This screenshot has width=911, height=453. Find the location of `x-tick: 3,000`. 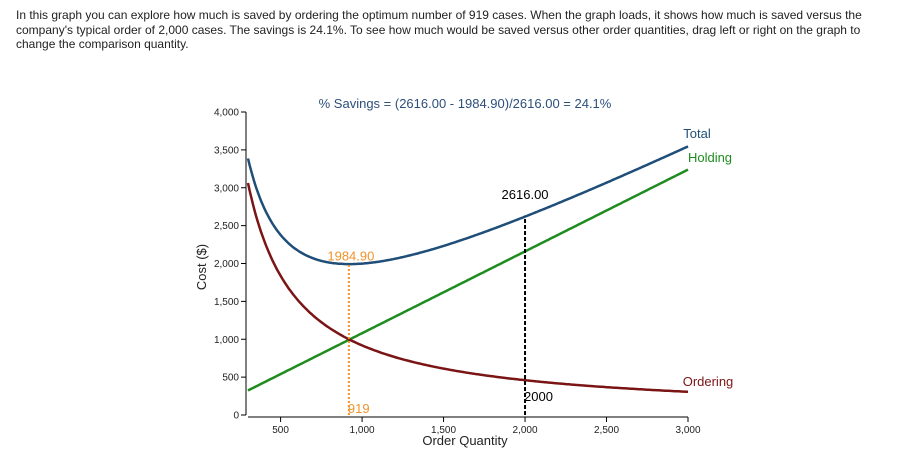

x-tick: 3,000 is located at coordinates (688, 426).